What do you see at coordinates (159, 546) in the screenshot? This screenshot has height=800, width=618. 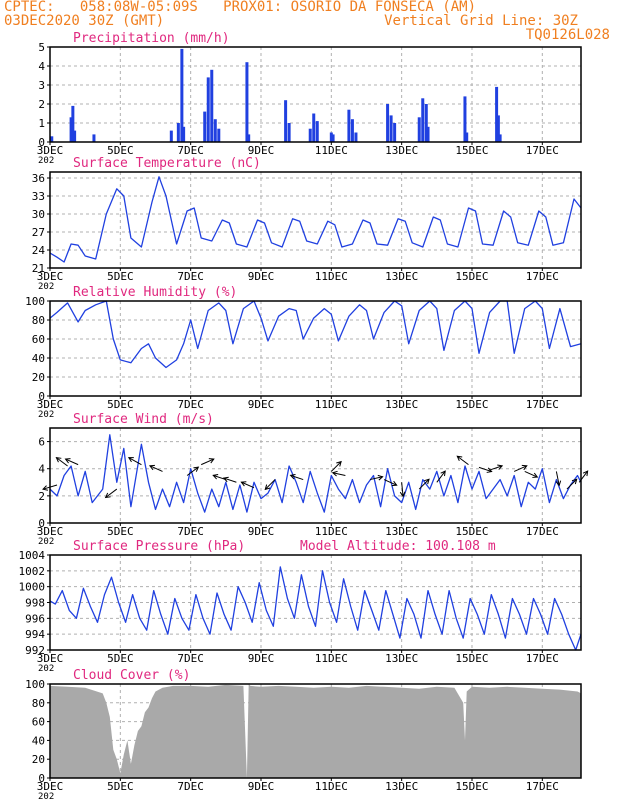 I see `panel-title: Surface Pressure (hPa)` at bounding box center [159, 546].